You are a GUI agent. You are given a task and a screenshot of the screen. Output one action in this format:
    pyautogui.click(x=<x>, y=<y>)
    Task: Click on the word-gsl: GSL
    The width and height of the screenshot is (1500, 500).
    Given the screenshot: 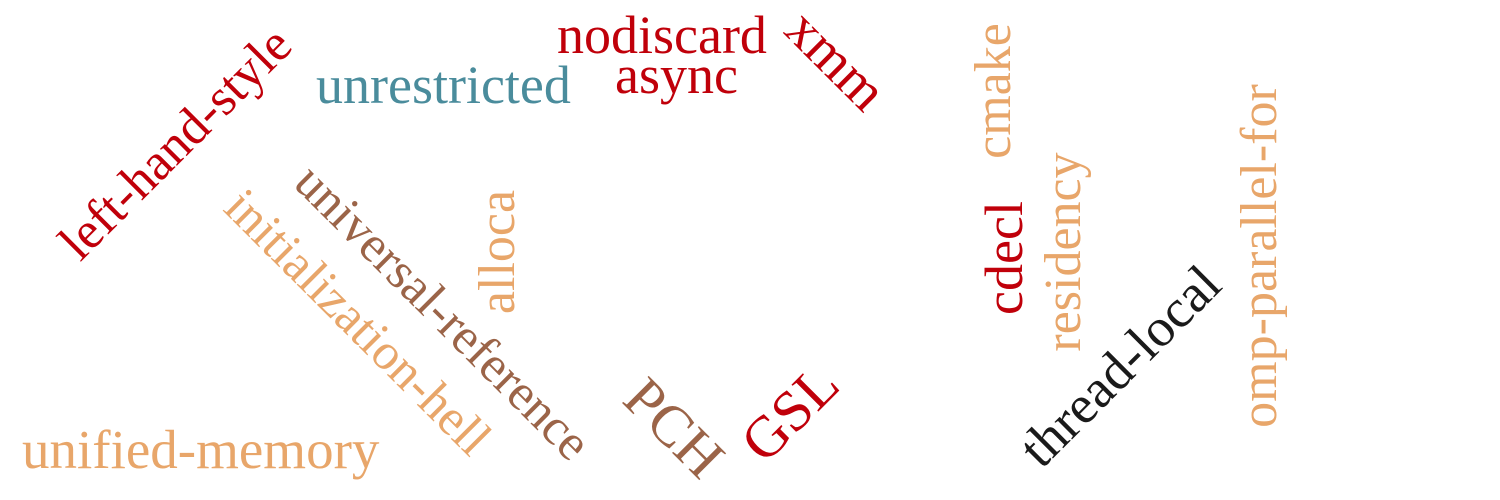 What is the action you would take?
    pyautogui.click(x=789, y=412)
    